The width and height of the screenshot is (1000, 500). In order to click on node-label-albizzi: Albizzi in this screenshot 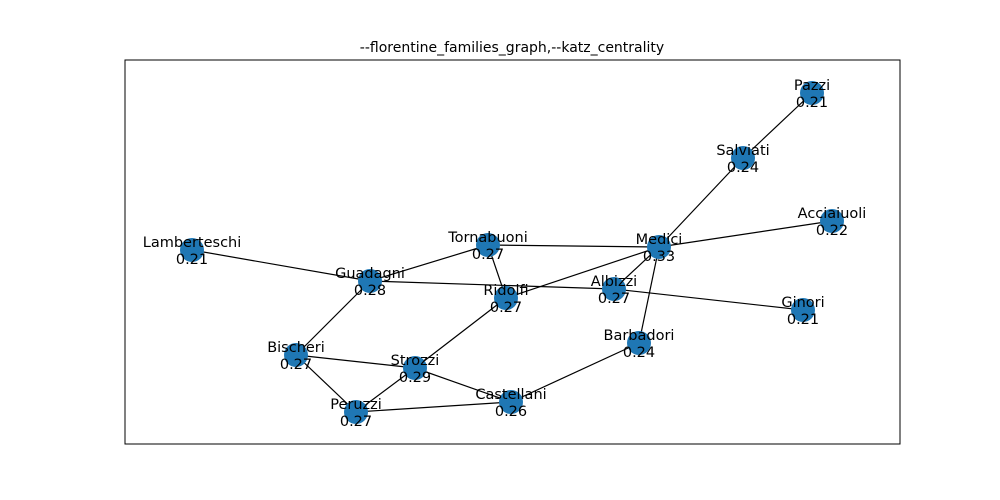, I will do `click(614, 282)`.